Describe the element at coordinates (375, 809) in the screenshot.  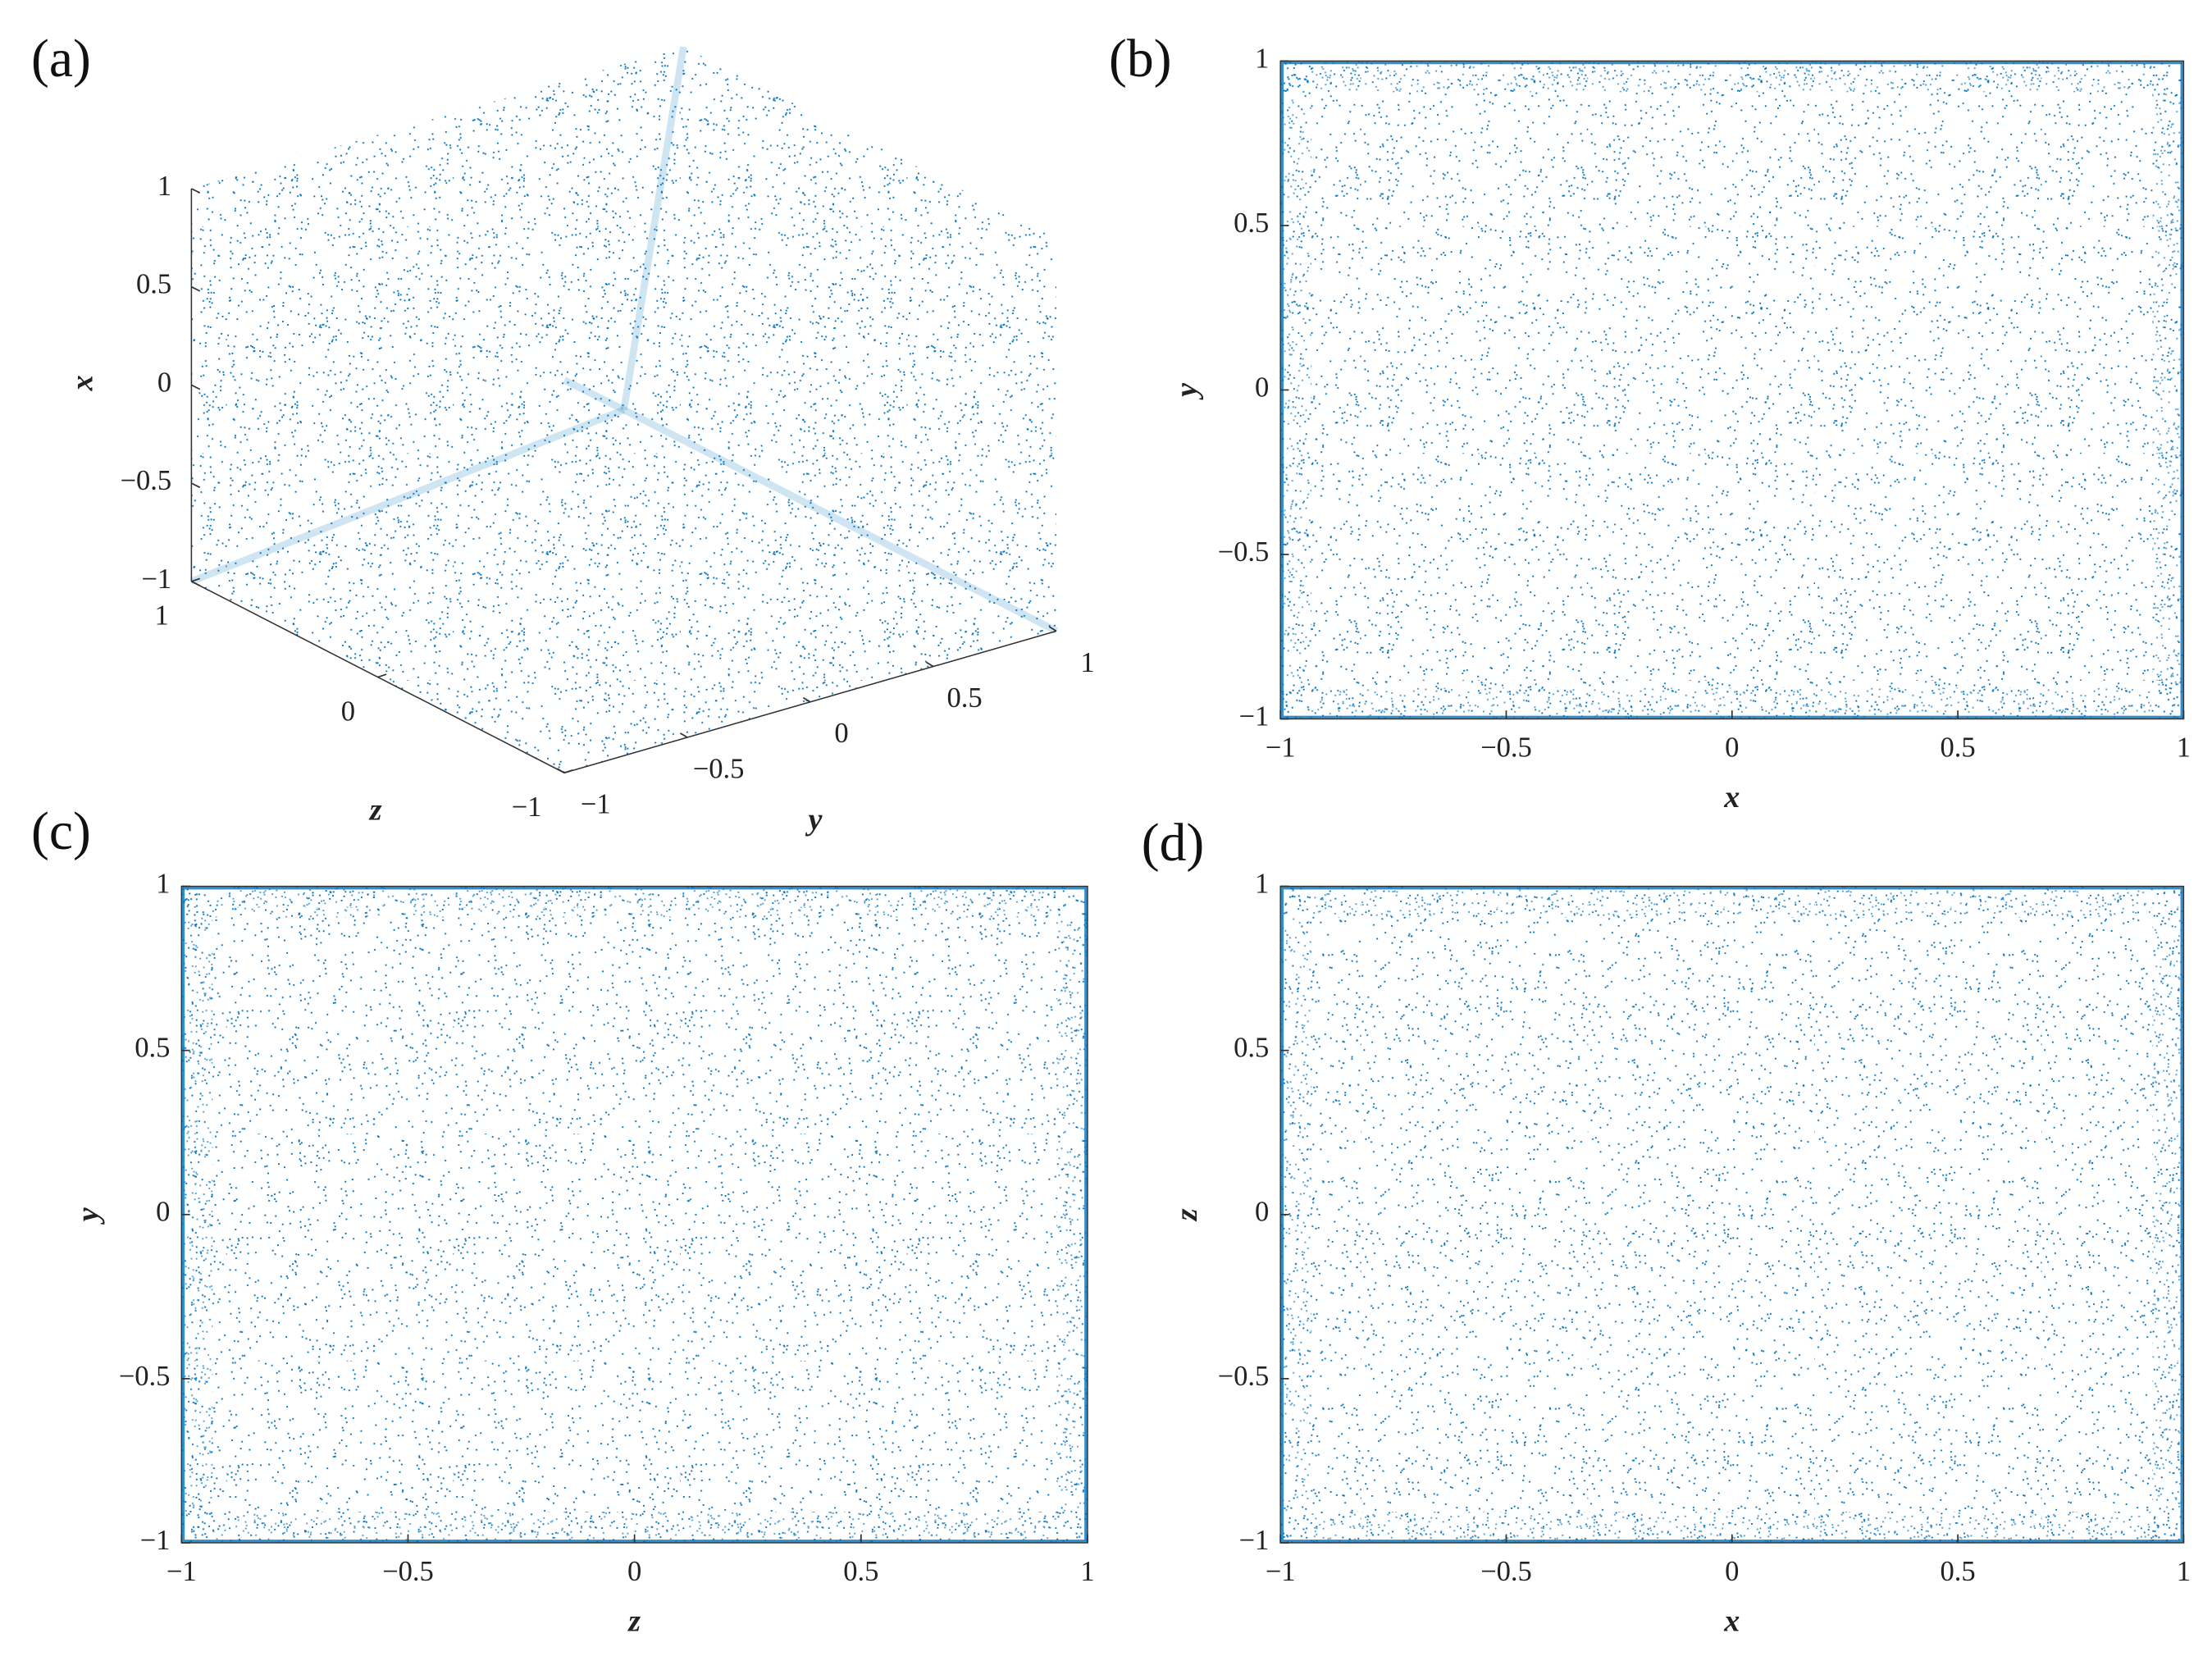
I see `z-axis-label: z` at that location.